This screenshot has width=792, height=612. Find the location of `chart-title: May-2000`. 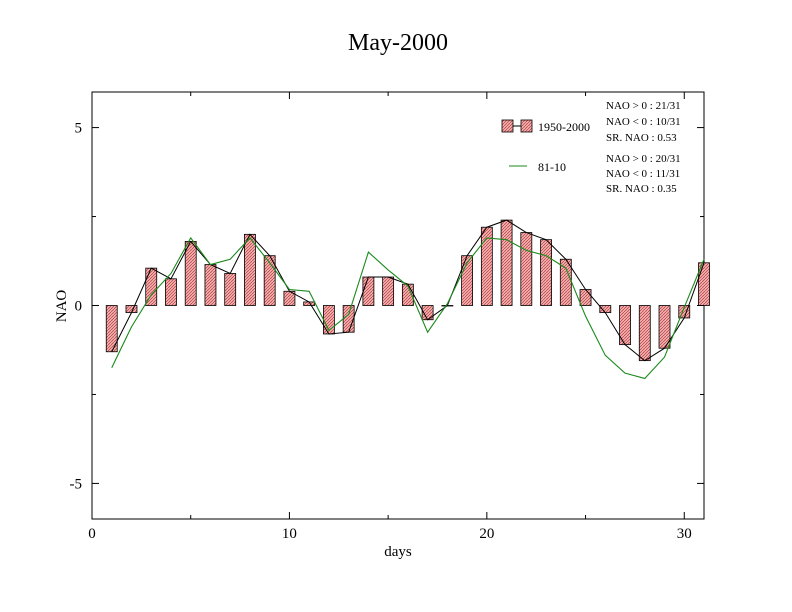

chart-title: May-2000 is located at coordinates (398, 43).